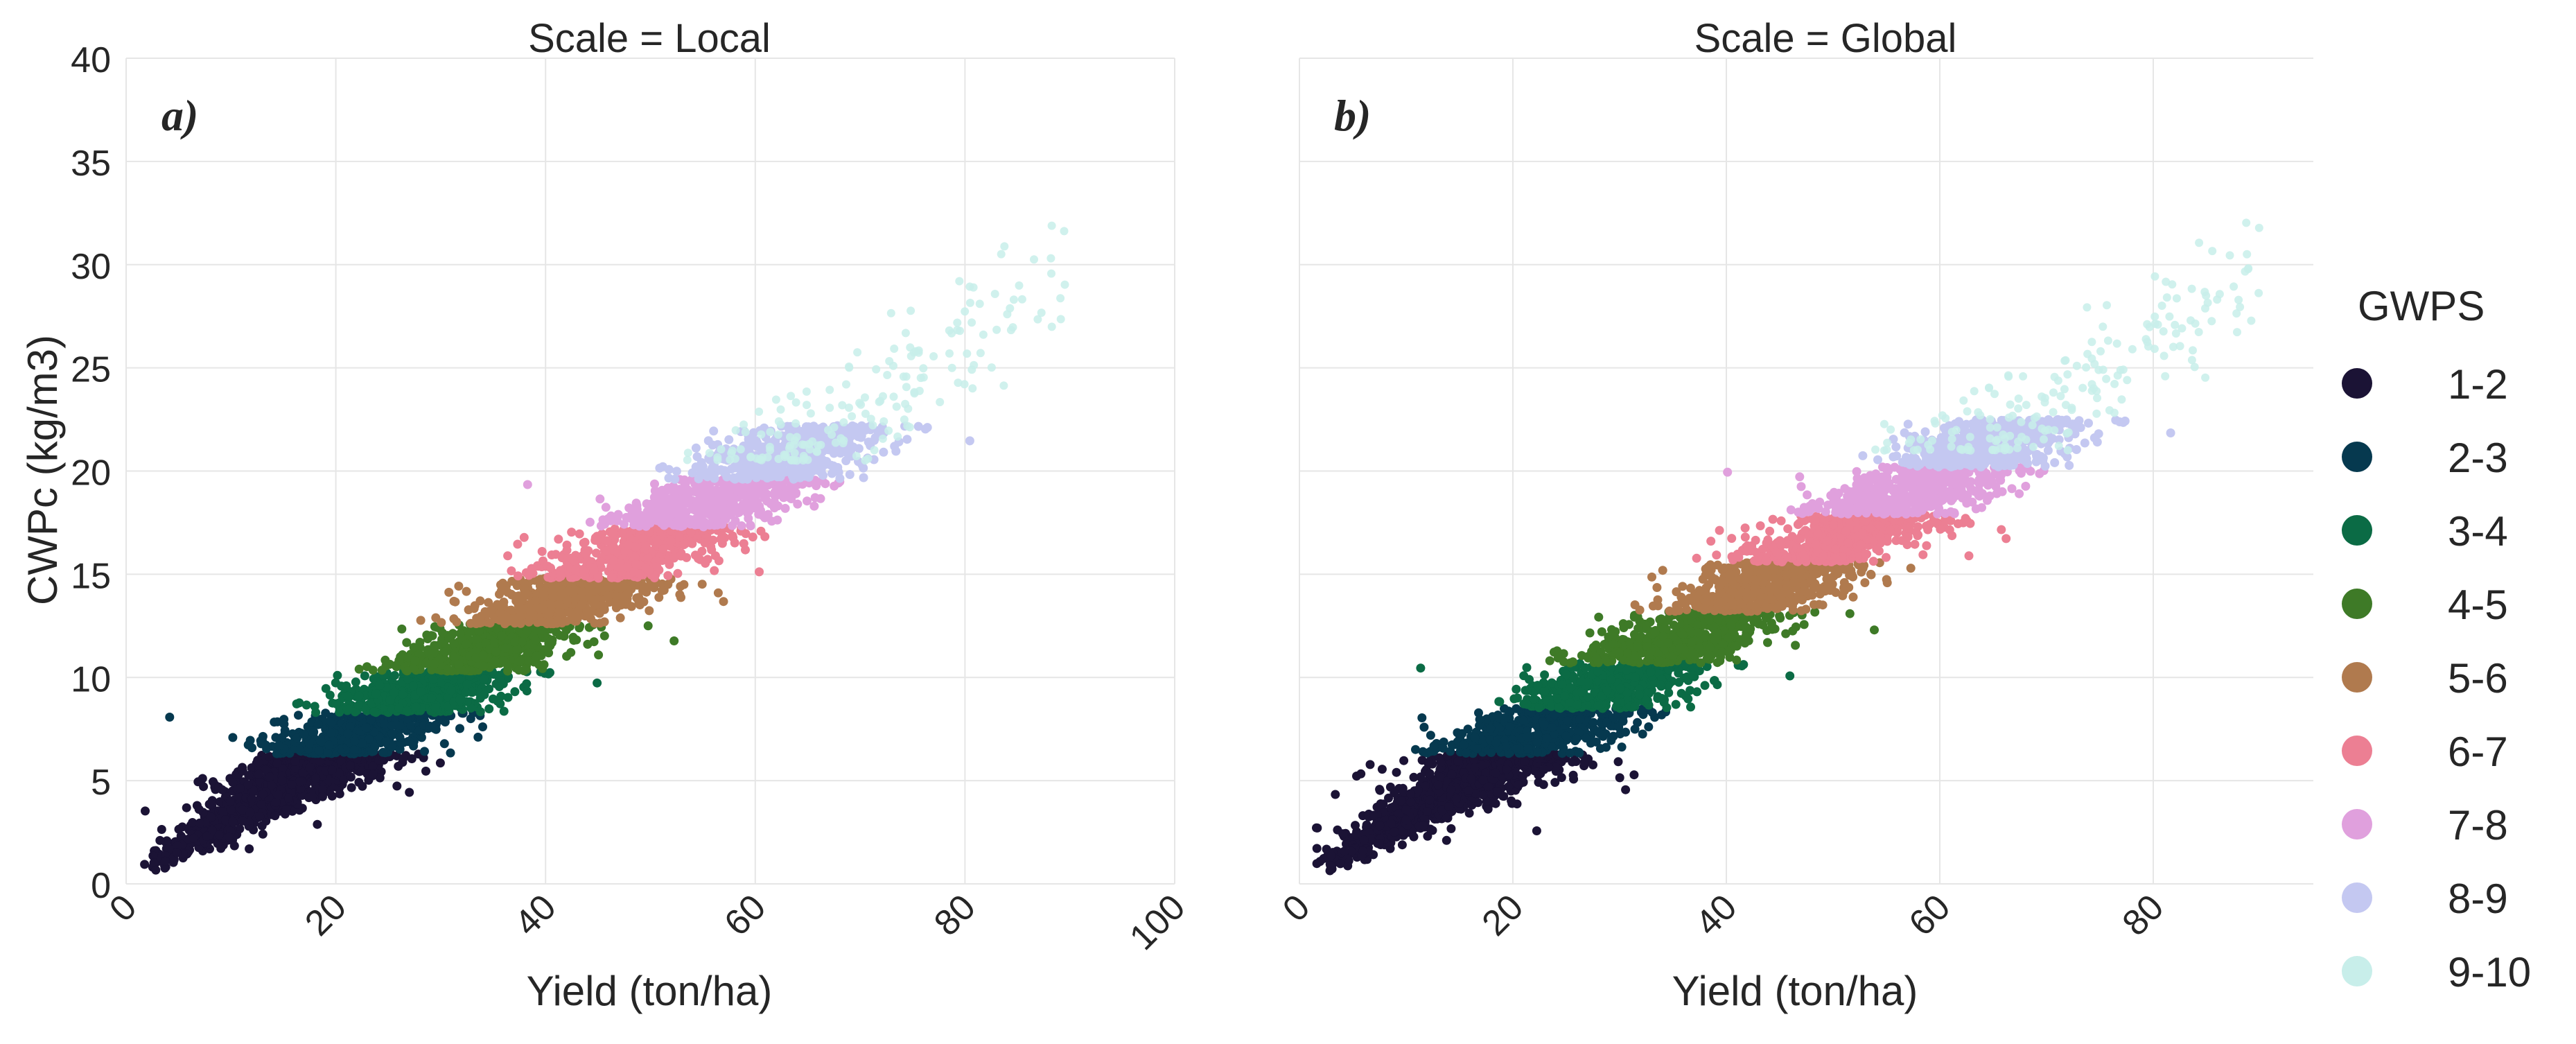 This screenshot has width=2576, height=1044. Describe the element at coordinates (91, 267) in the screenshot. I see `y-tick-label: 30` at that location.